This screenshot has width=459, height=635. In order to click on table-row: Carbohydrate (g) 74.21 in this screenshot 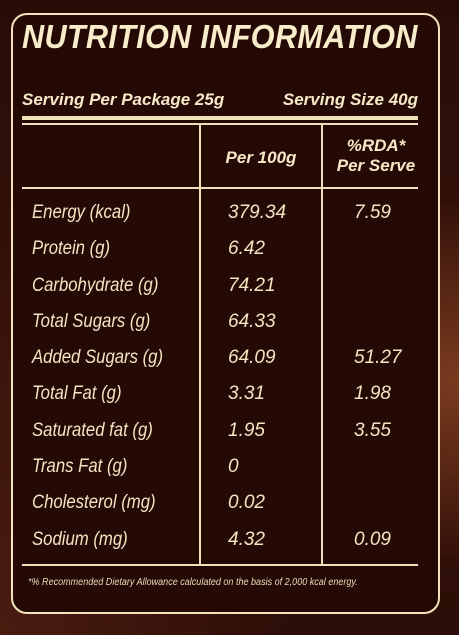, I will do `click(229, 286)`.